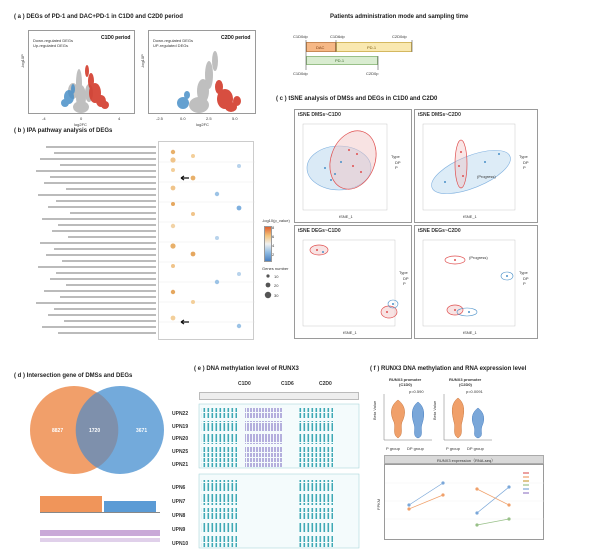 This screenshot has height=553, width=600. What do you see at coordinates (180, 452) in the screenshot?
I see `methylation-row-upn25: UPN25` at bounding box center [180, 452].